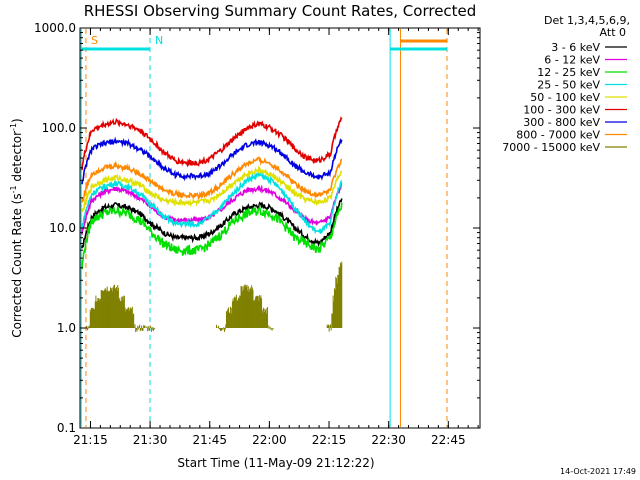 Image resolution: width=640 pixels, height=480 pixels. I want to click on series-7000-15000-kev, so click(214, 297).